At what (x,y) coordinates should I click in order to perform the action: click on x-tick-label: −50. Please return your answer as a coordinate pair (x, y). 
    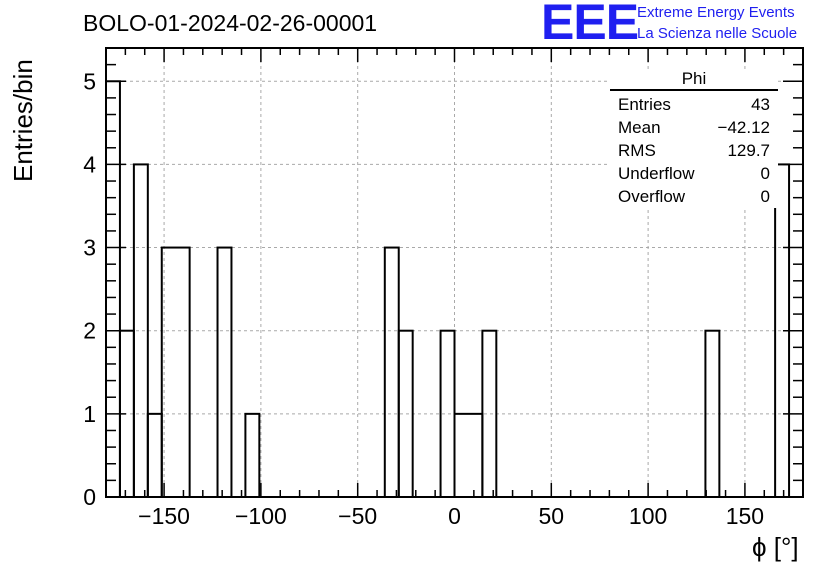
    Looking at the image, I should click on (357, 516).